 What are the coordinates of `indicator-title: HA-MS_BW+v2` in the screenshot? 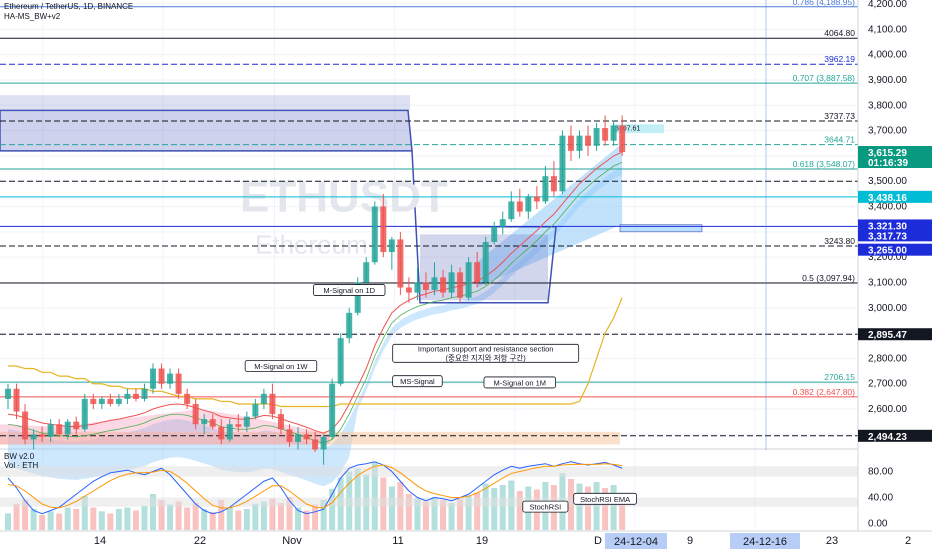 It's located at (32, 16).